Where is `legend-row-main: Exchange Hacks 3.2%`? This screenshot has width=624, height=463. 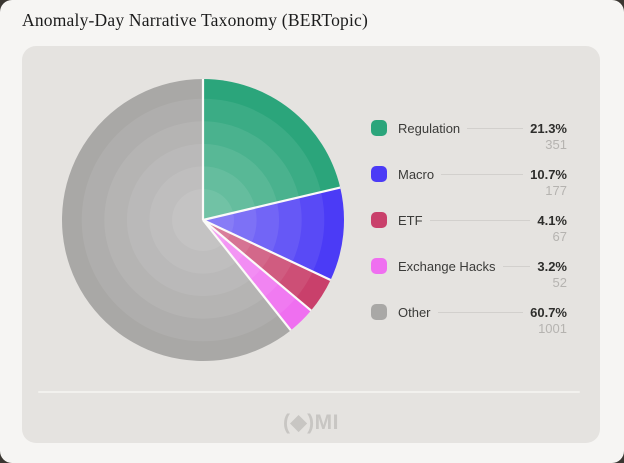 legend-row-main: Exchange Hacks 3.2% is located at coordinates (469, 266).